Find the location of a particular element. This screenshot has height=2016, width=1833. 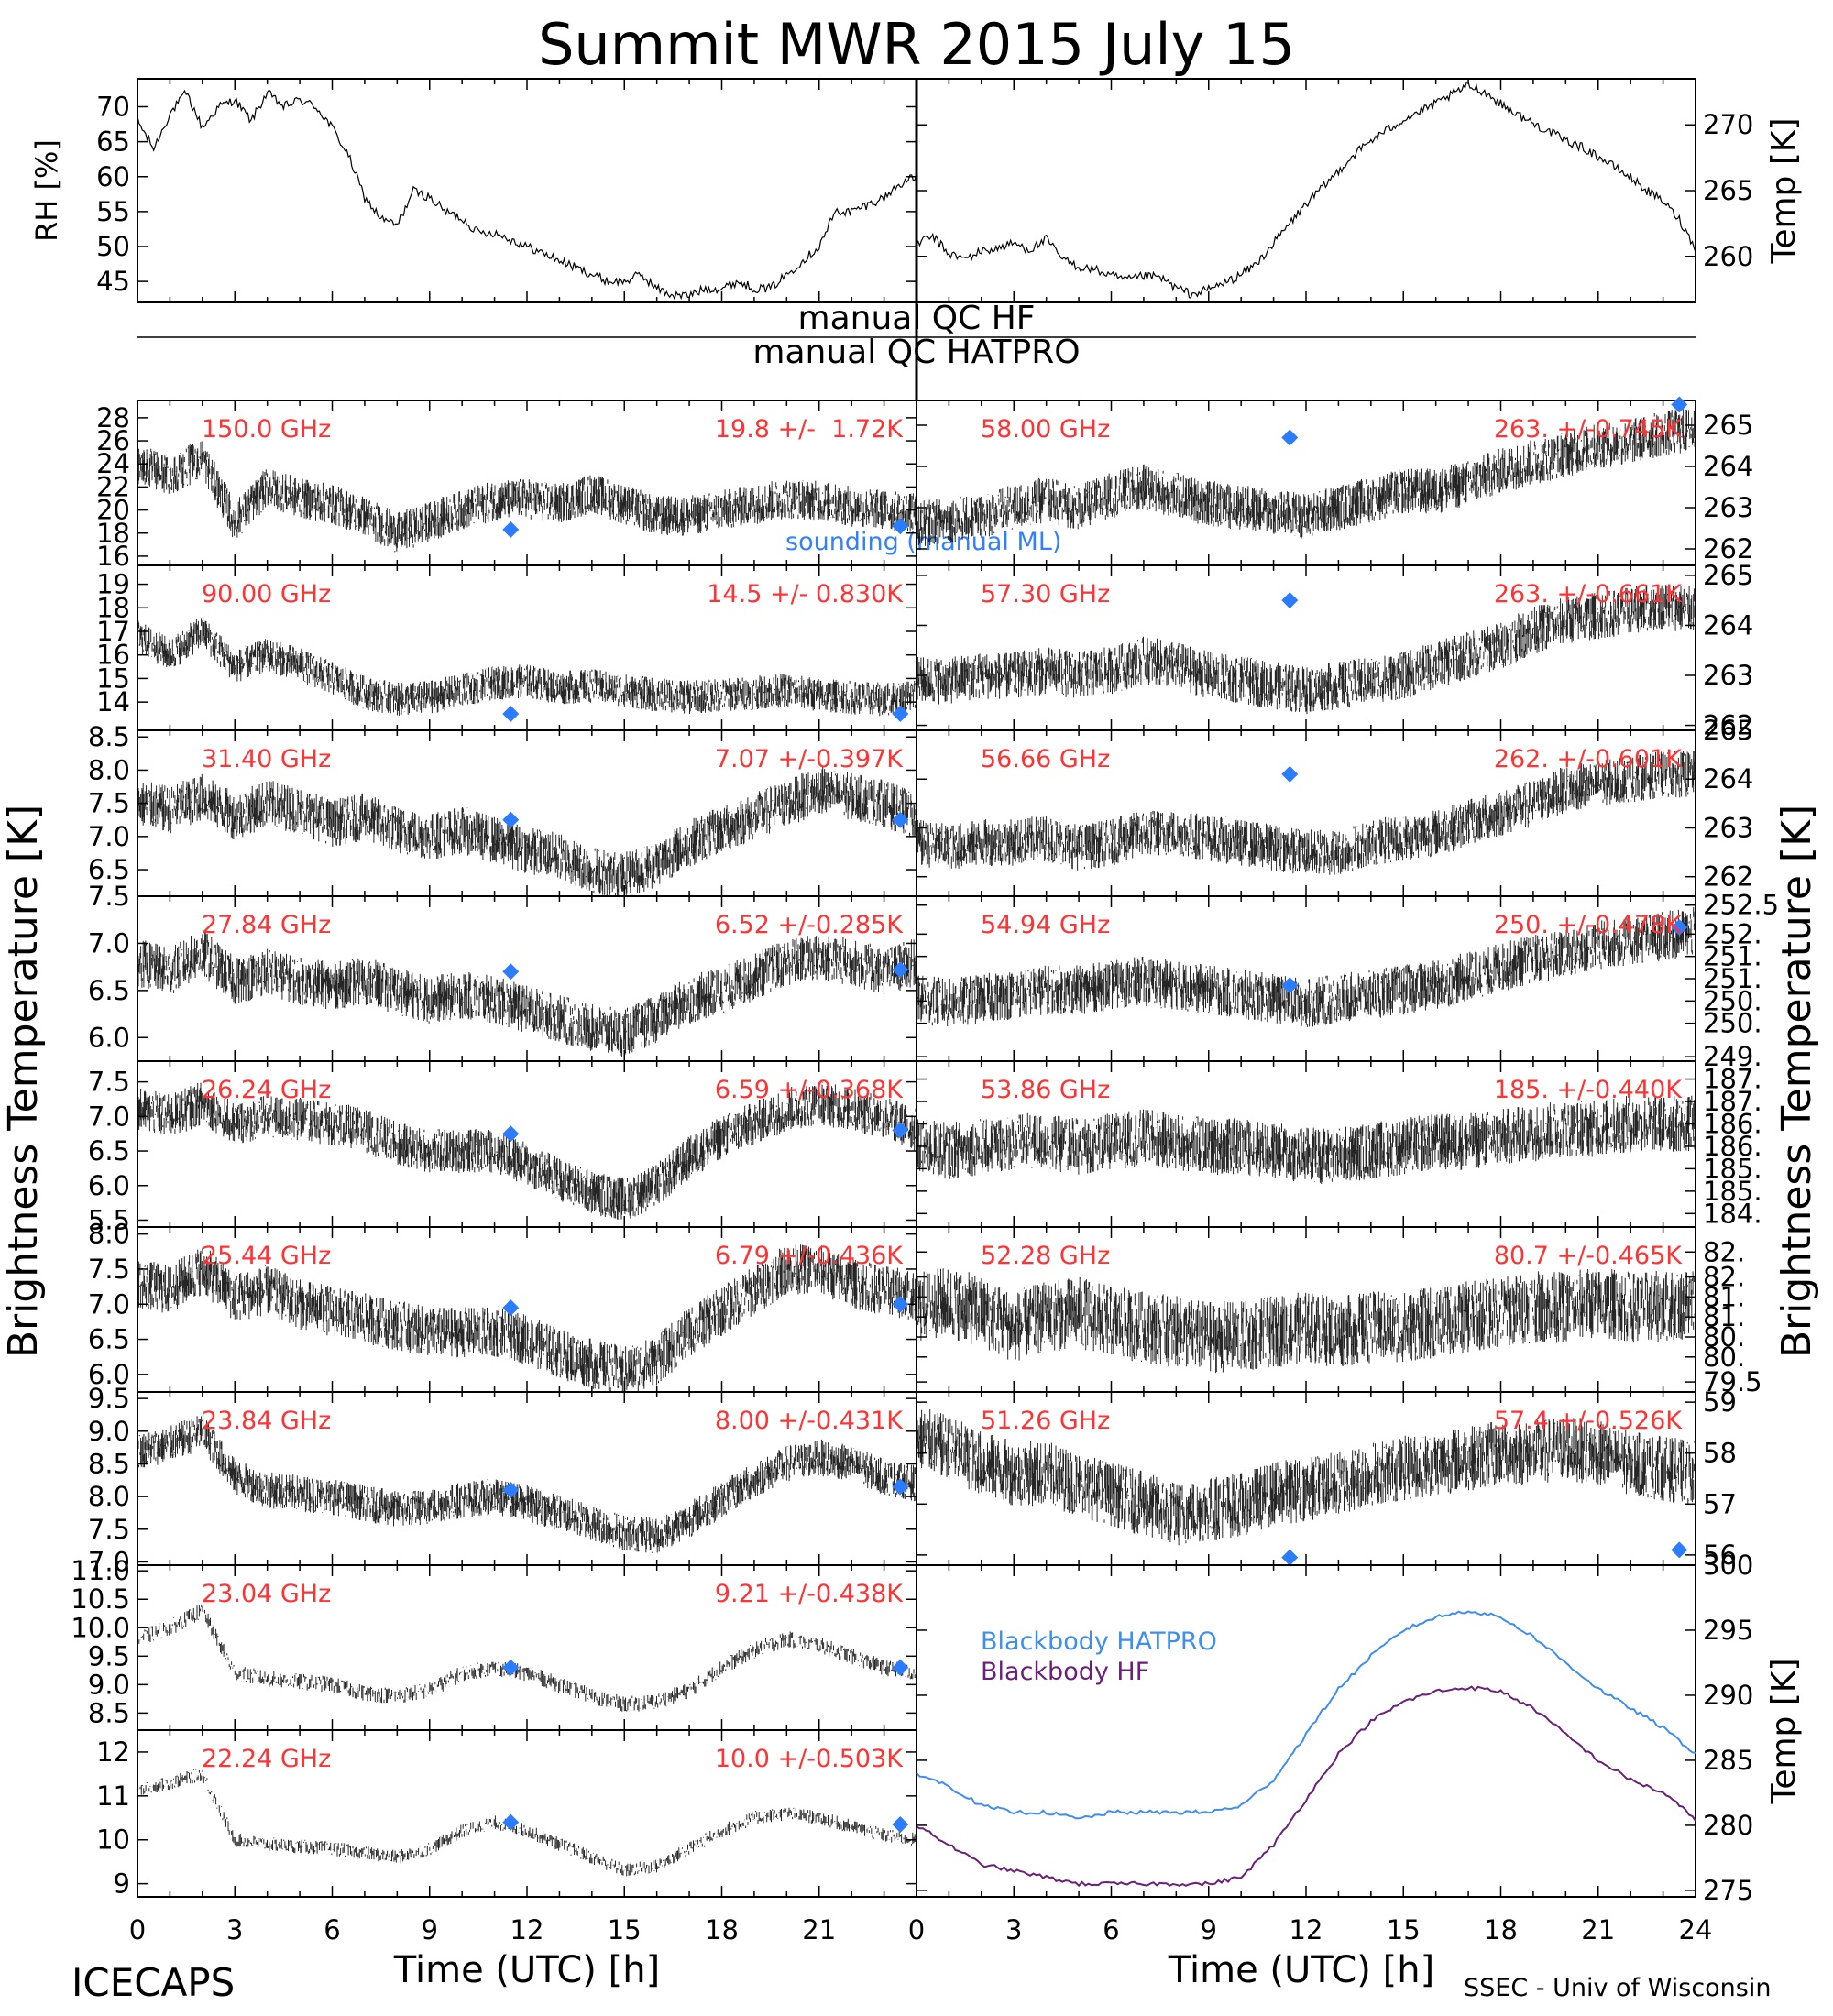

y-tick-label: 7.0 is located at coordinates (109, 836).